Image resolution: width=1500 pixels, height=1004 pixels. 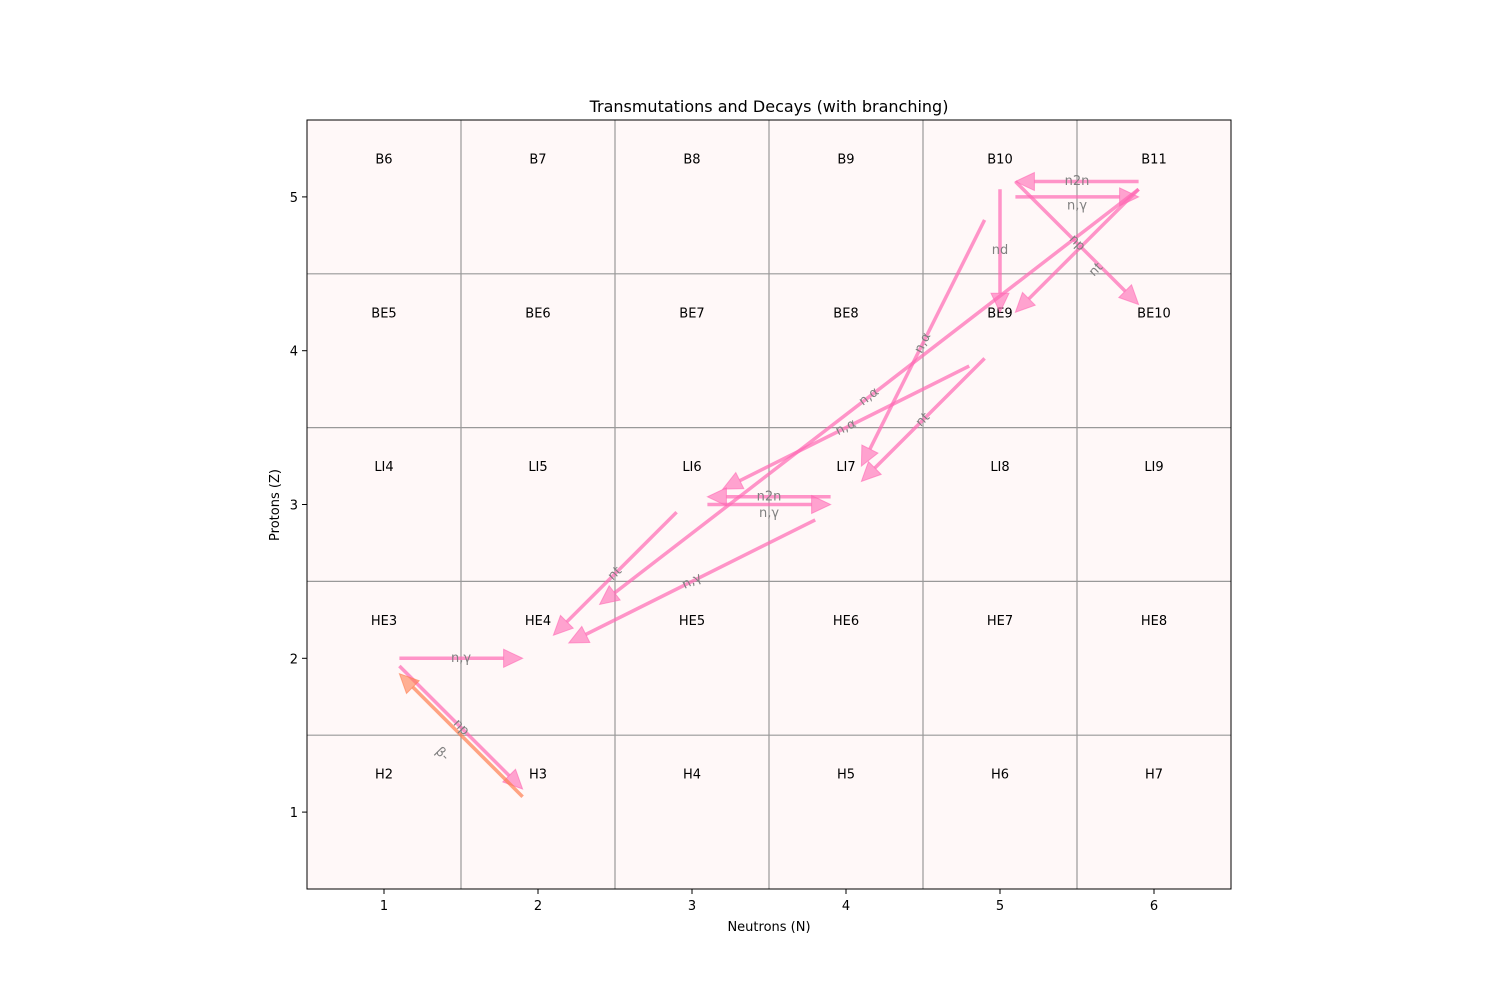 What do you see at coordinates (999, 159) in the screenshot?
I see `cell-label: B10` at bounding box center [999, 159].